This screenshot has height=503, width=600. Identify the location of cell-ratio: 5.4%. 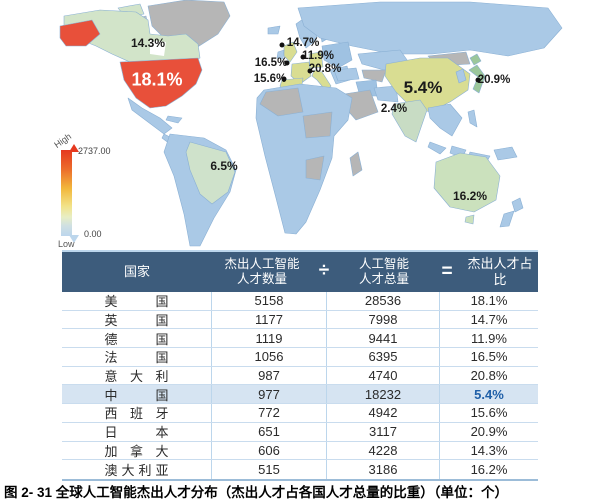
(489, 394).